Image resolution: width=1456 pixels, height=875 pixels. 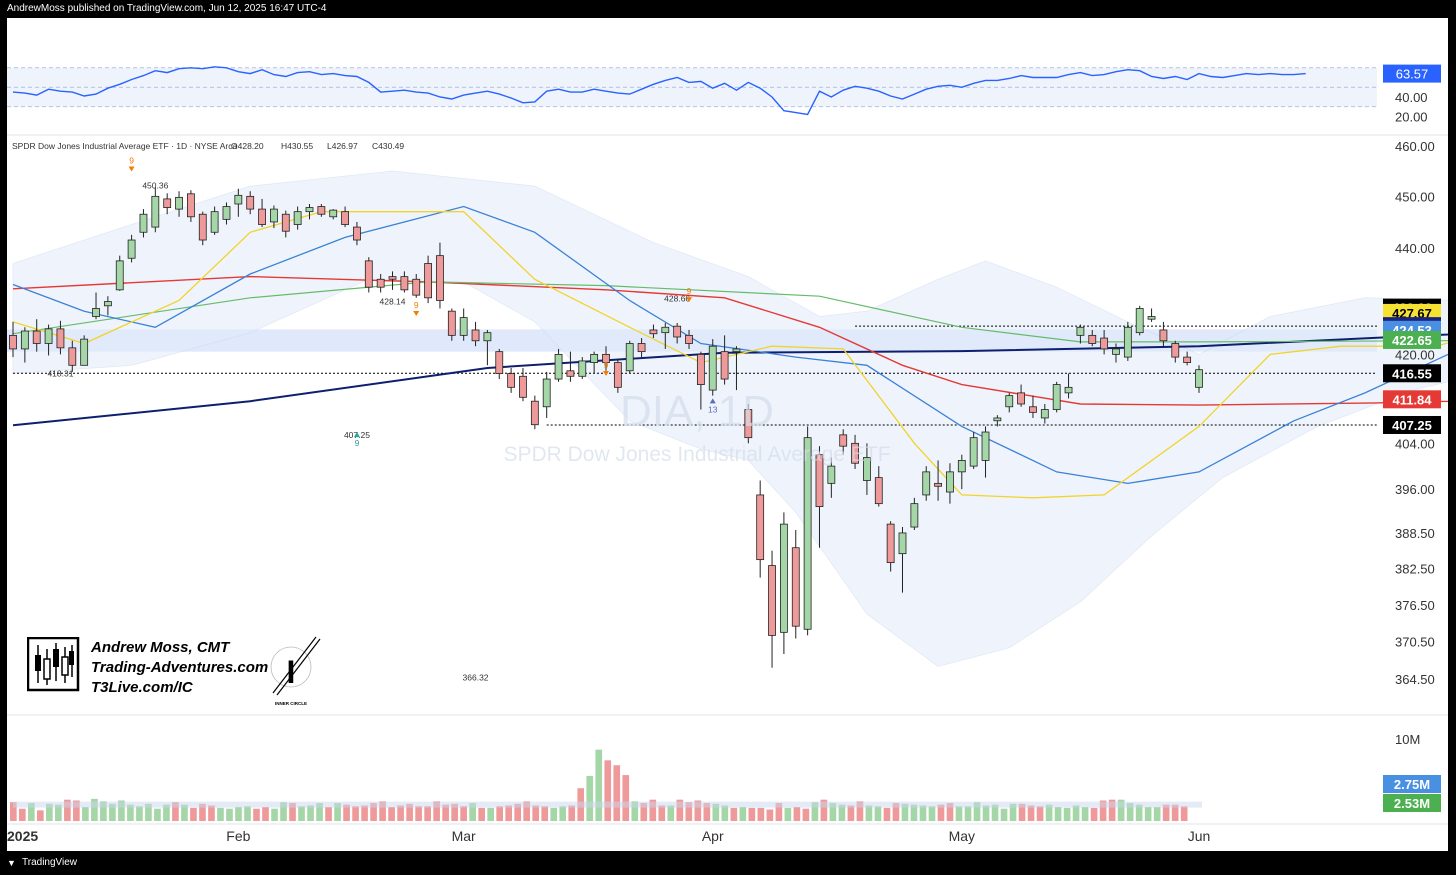 I want to click on td-mark: 13, so click(x=713, y=406).